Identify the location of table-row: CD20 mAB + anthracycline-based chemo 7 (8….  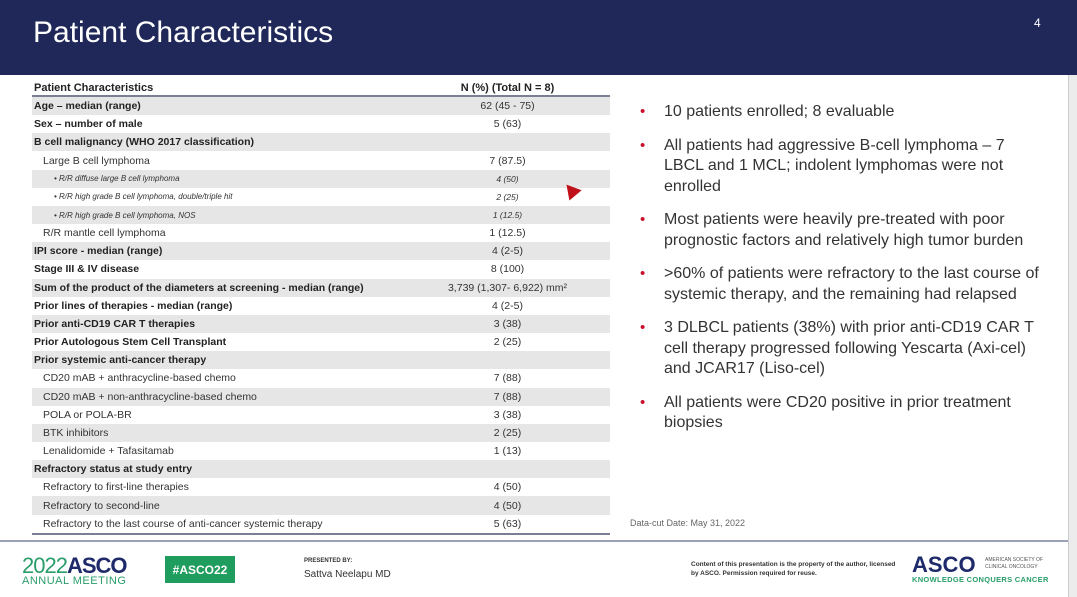
(321, 378).